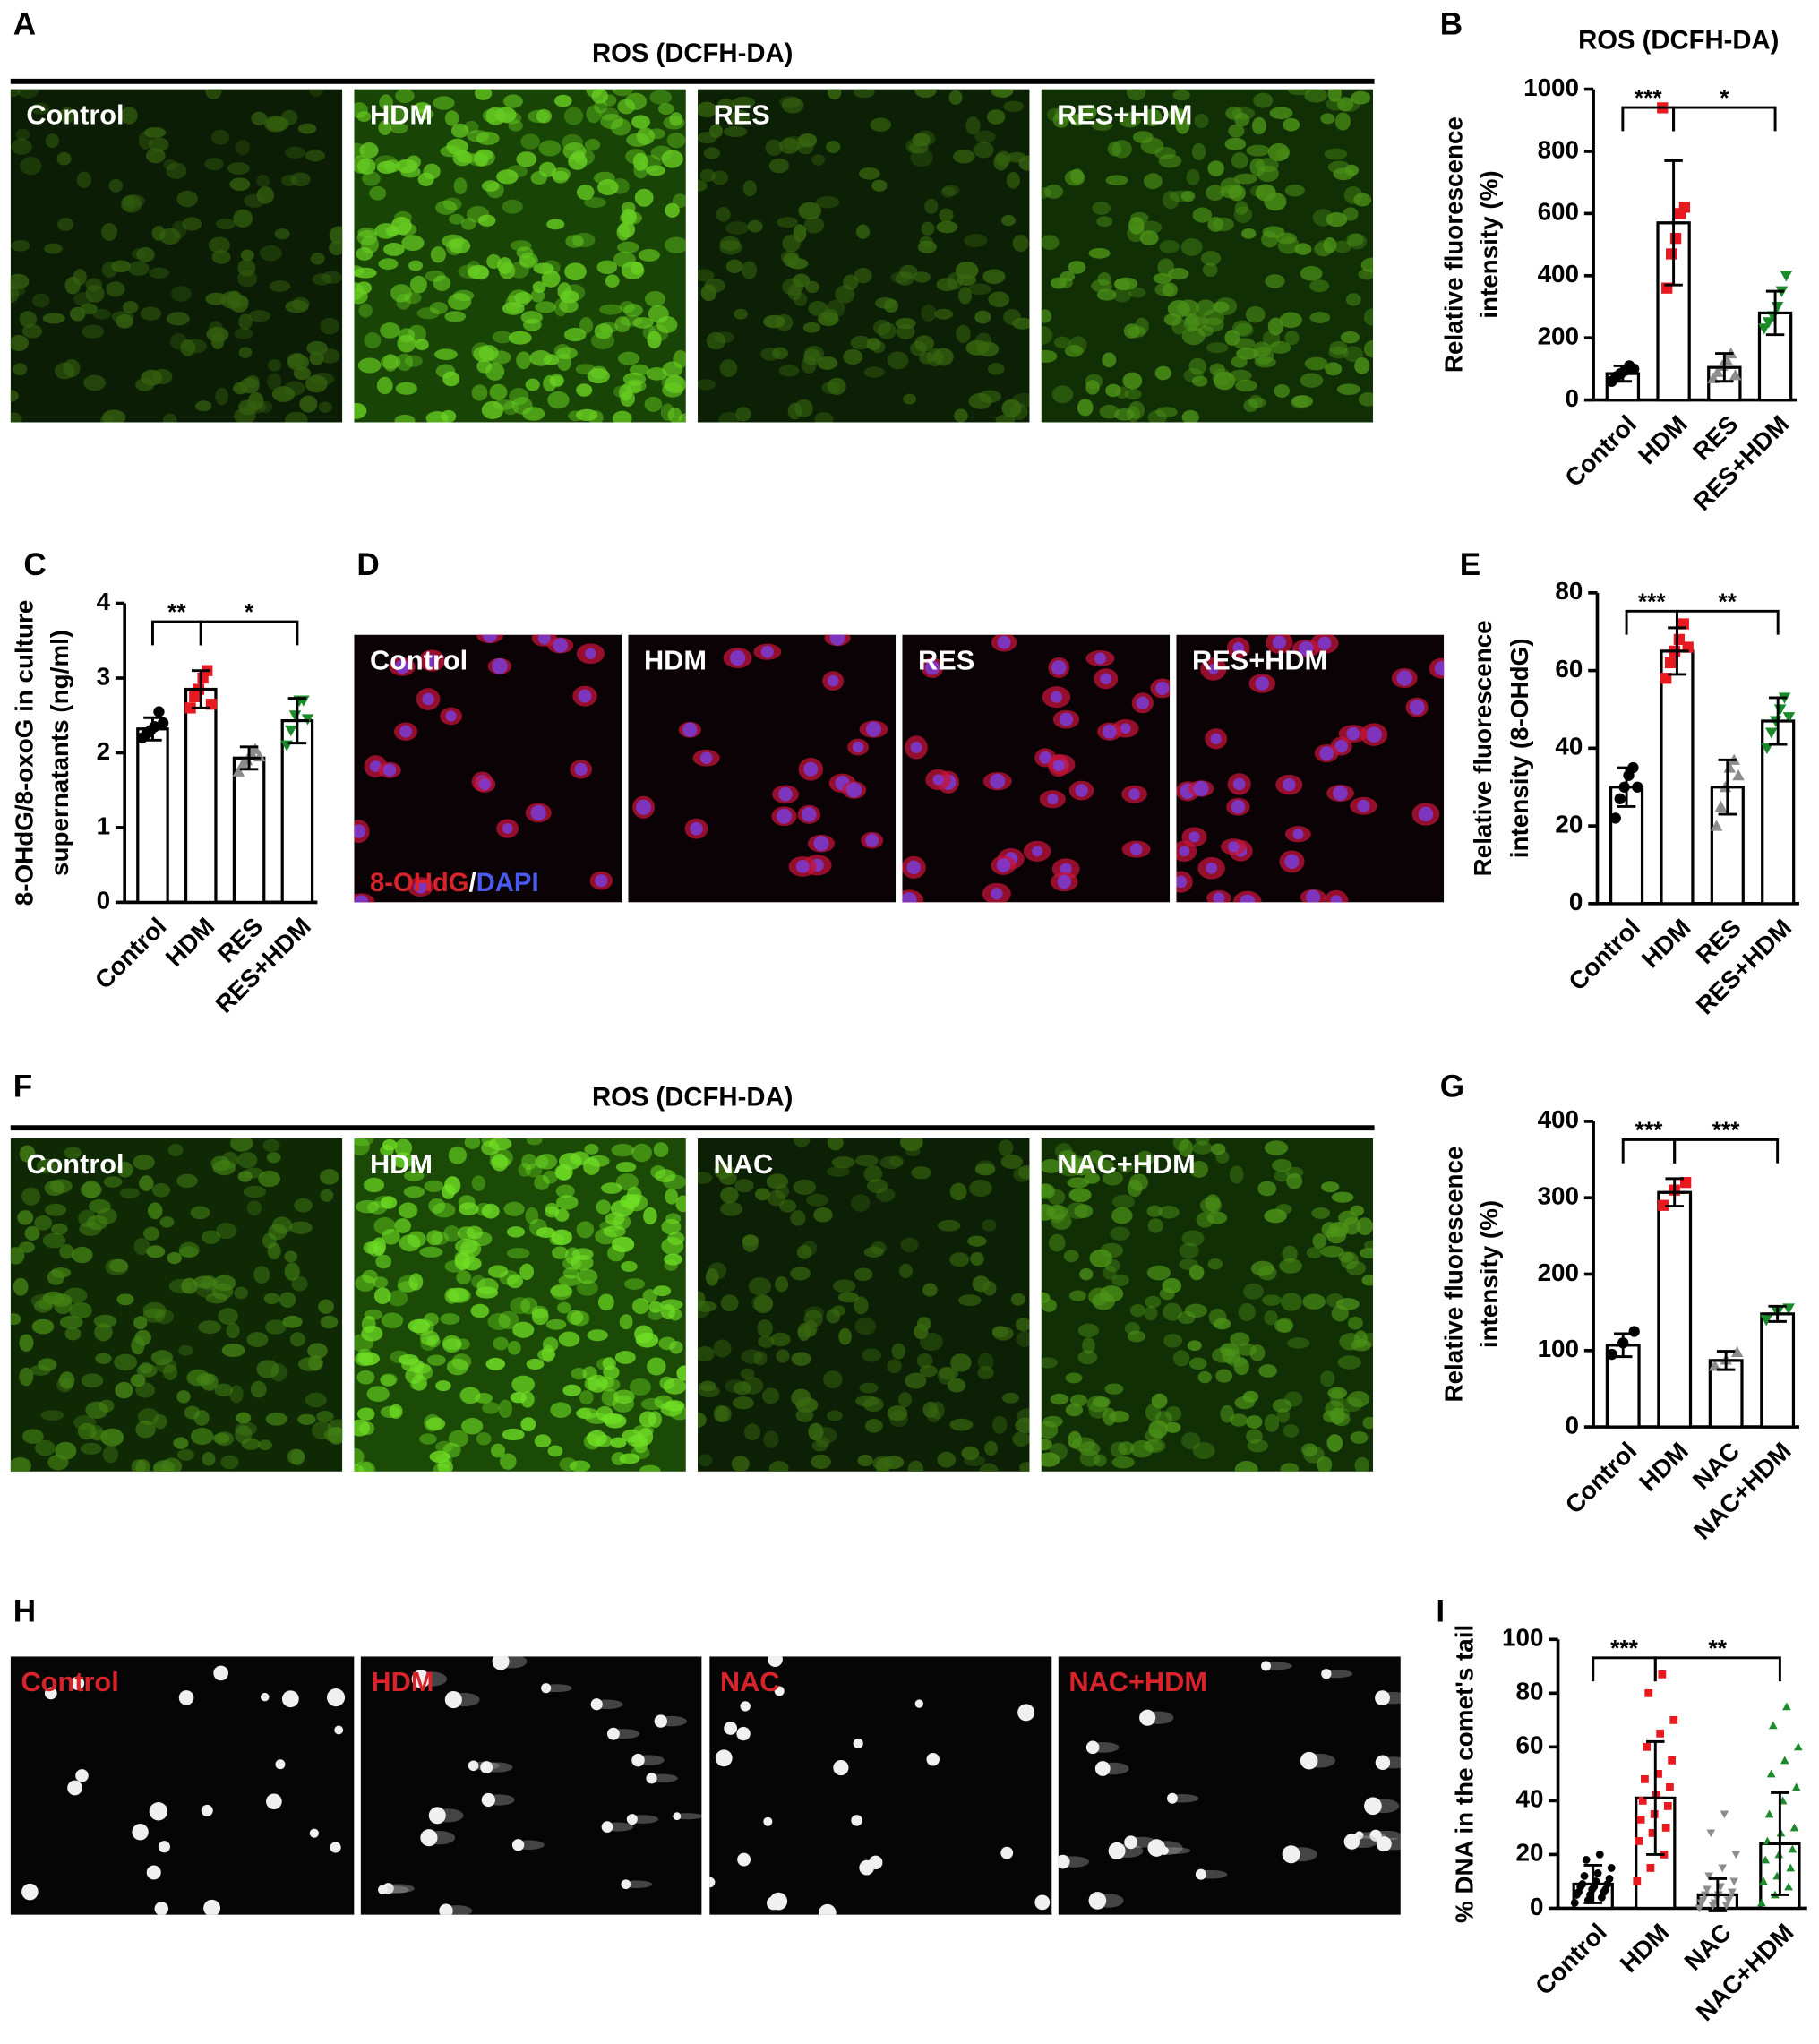 Image resolution: width=1819 pixels, height=2044 pixels. I want to click on micrograph-content, so click(1207, 1305).